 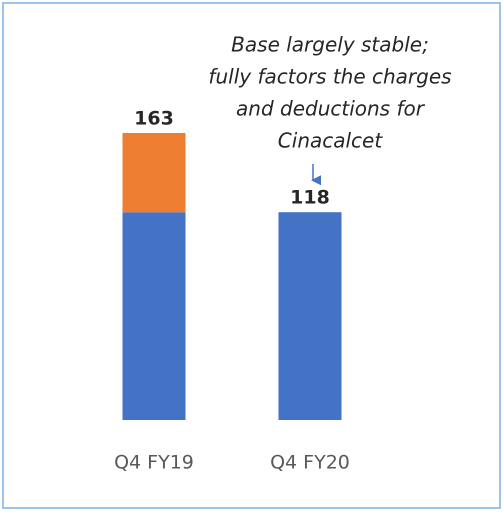 I want to click on annotation: Cinacalcet, so click(x=331, y=141).